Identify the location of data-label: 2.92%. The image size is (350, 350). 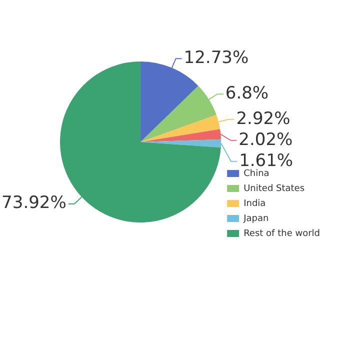
(263, 118).